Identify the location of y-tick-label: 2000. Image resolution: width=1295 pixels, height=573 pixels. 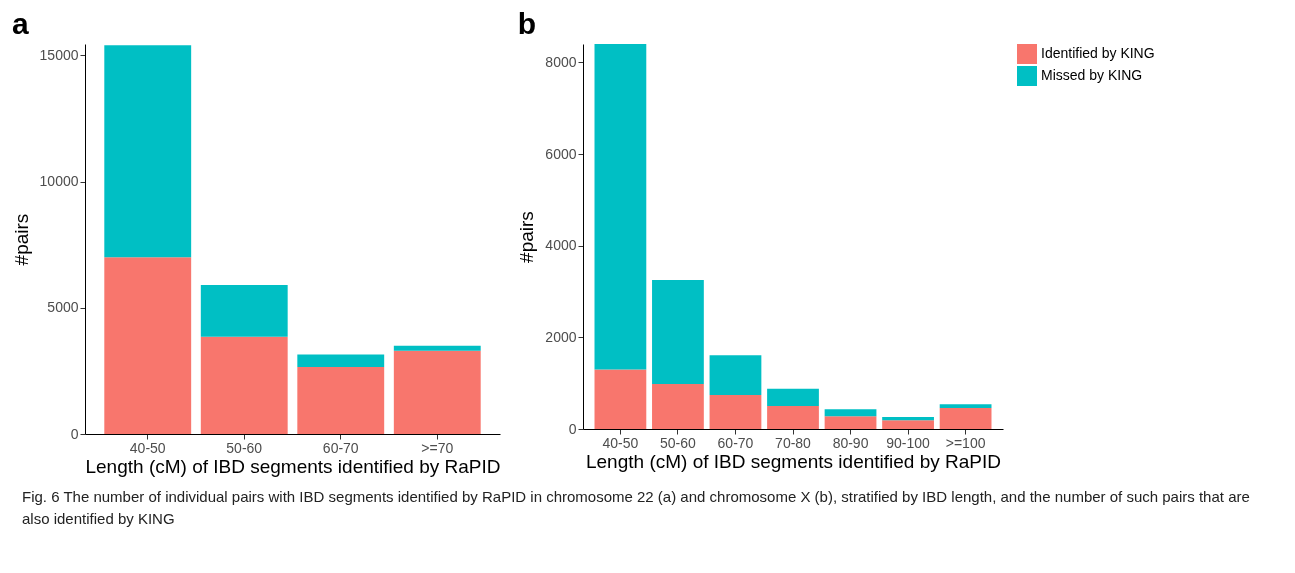
(561, 336).